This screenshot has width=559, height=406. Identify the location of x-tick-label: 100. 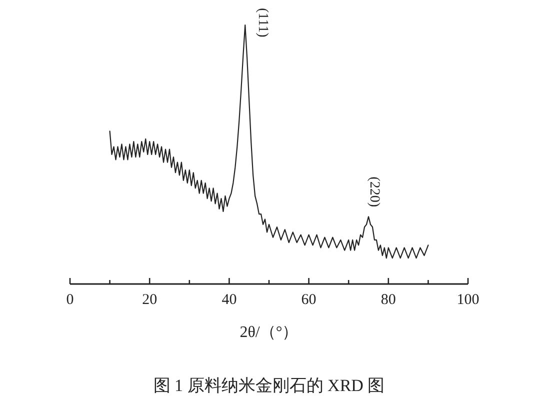
(468, 300).